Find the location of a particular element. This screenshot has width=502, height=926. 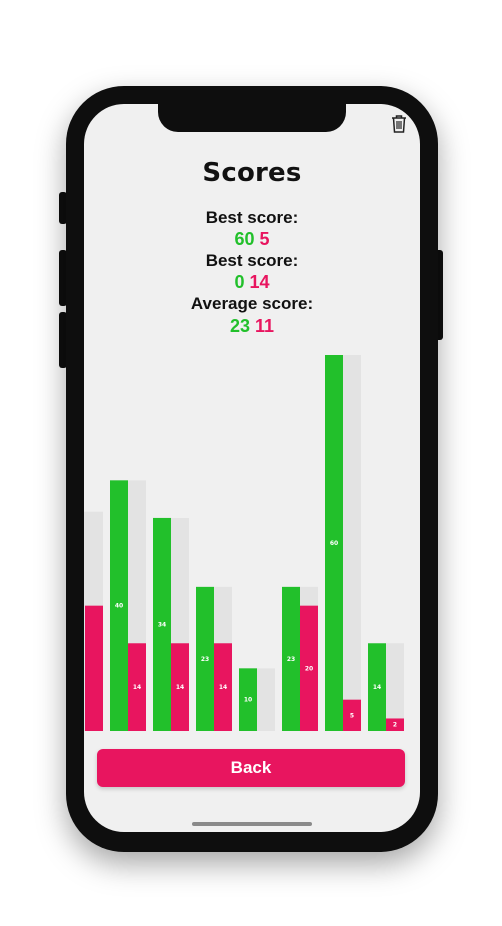

trash-icon is located at coordinates (399, 124).